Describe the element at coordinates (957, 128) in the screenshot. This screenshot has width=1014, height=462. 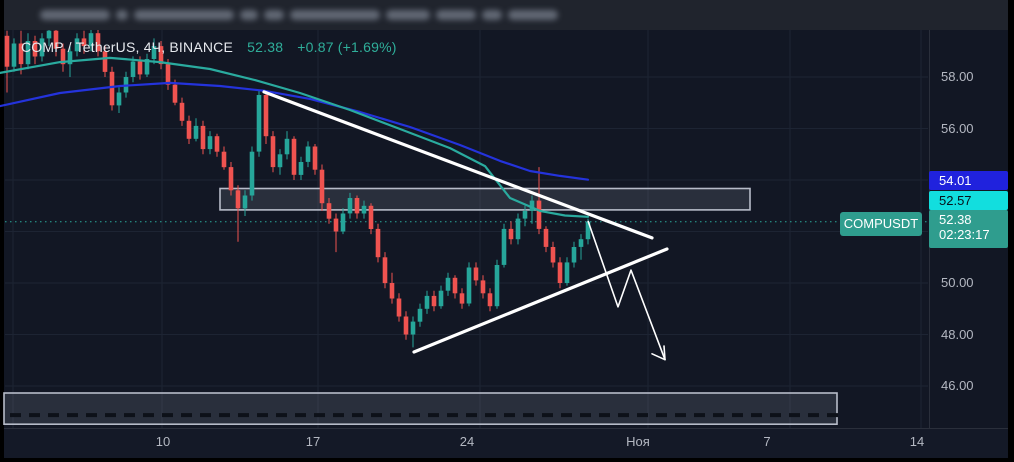
I see `price-tick-label: 56.00` at that location.